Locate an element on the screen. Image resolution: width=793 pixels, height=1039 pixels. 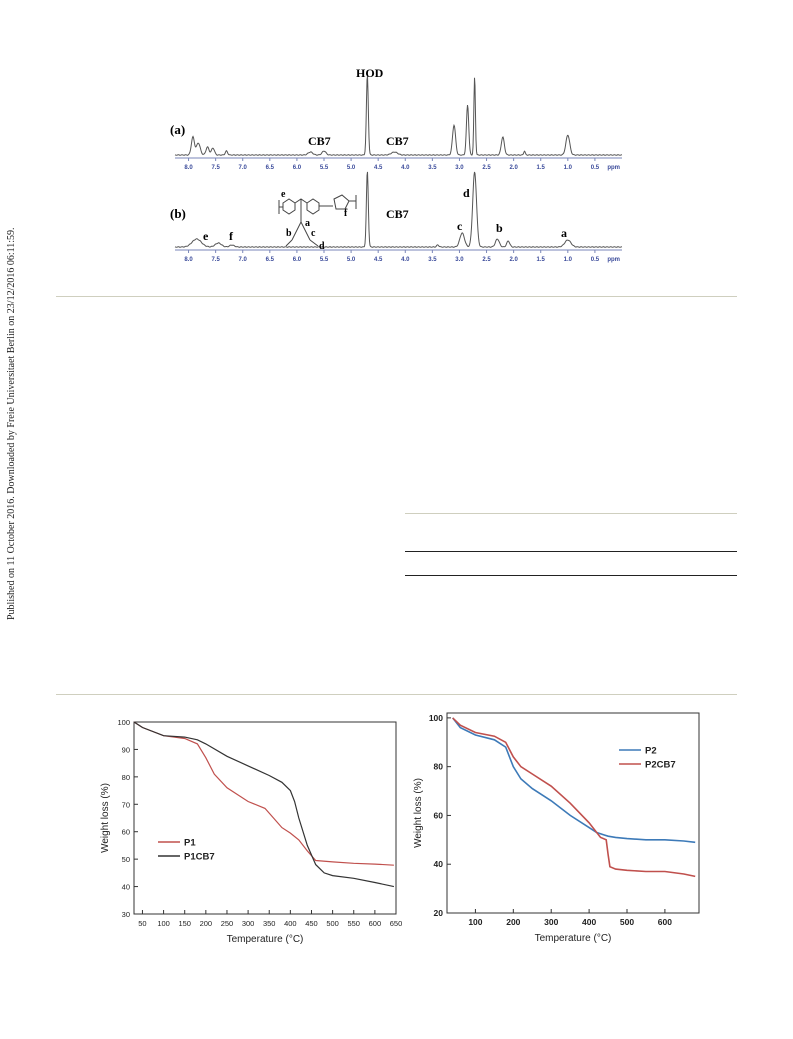
spectrum-a-tick-label: 3.5 is located at coordinates (432, 168).